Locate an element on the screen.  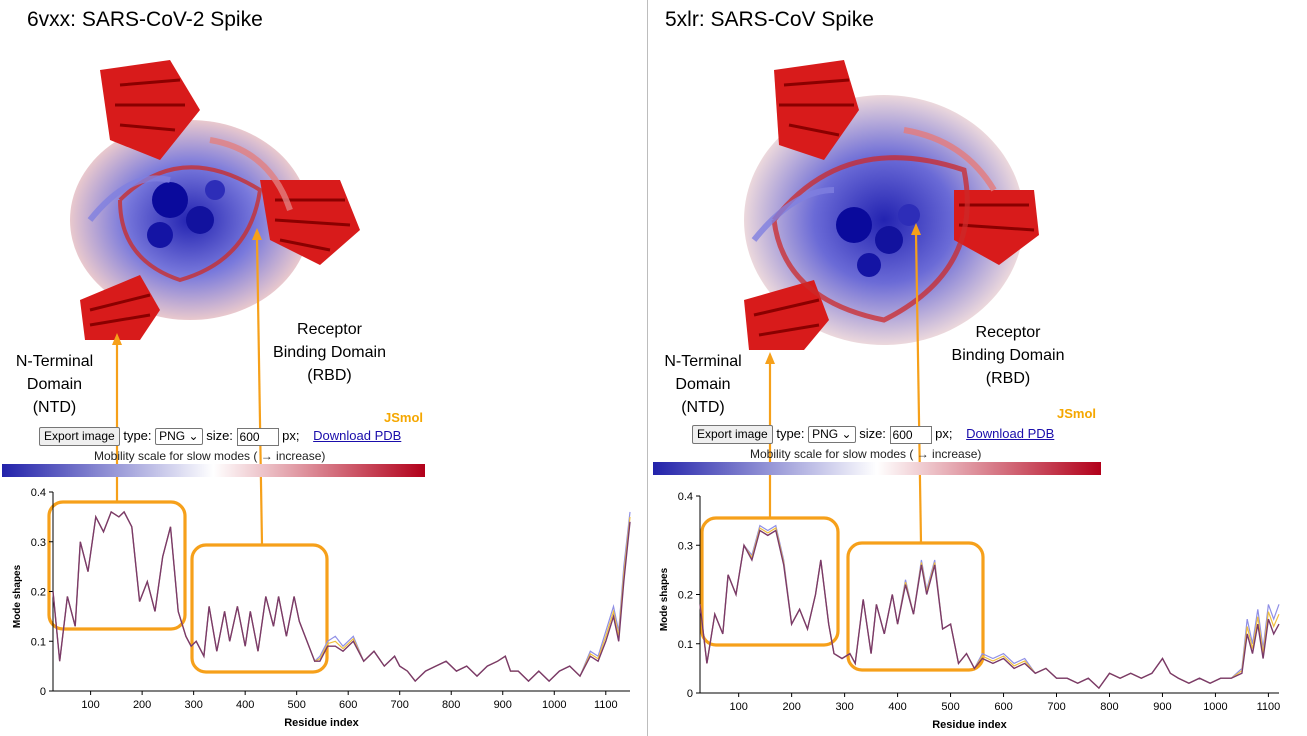
panel-title: 6vxx: SARS-CoV-2 Spike is located at coordinates (145, 19).